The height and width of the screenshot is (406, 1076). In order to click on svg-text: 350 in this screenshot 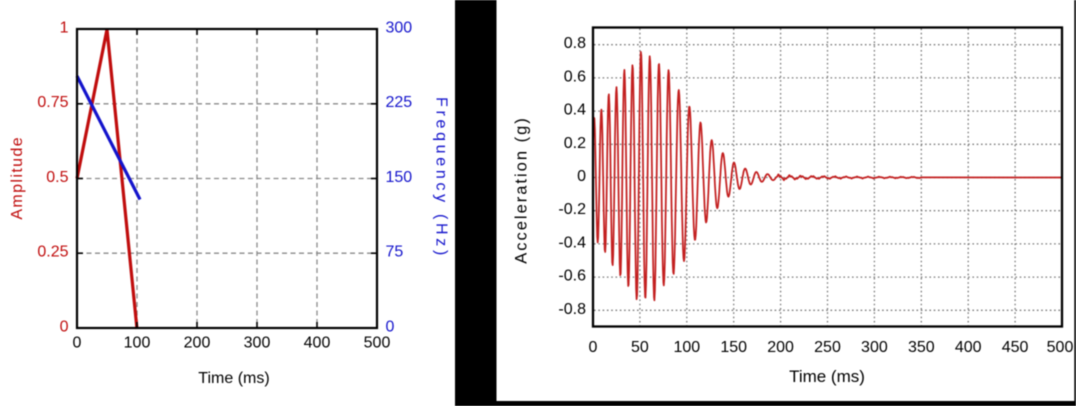, I will do `click(921, 347)`.